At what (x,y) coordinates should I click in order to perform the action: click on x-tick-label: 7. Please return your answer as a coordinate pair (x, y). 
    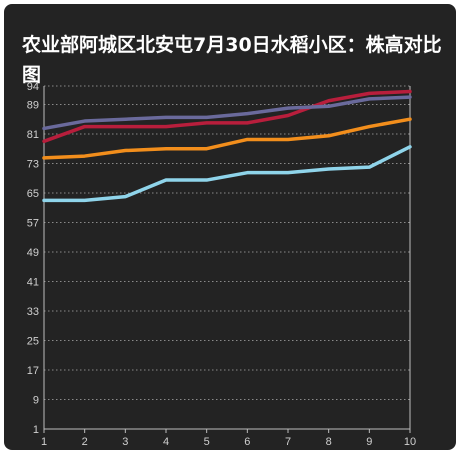
    Looking at the image, I should click on (288, 442).